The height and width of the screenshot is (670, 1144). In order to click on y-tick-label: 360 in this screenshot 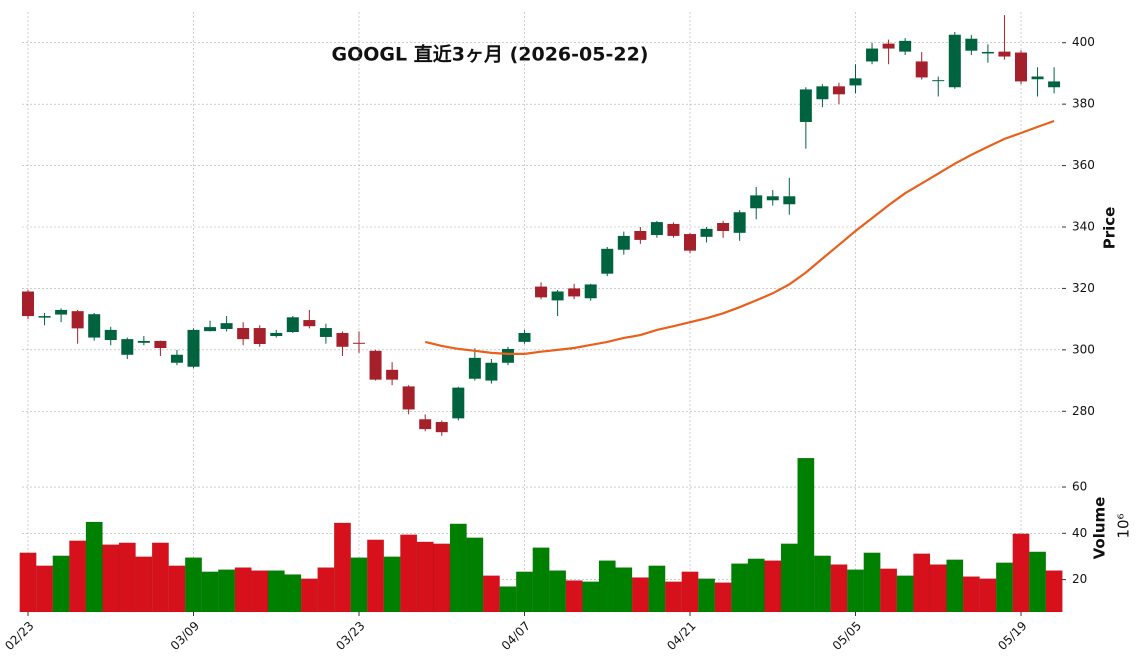, I will do `click(1083, 165)`.